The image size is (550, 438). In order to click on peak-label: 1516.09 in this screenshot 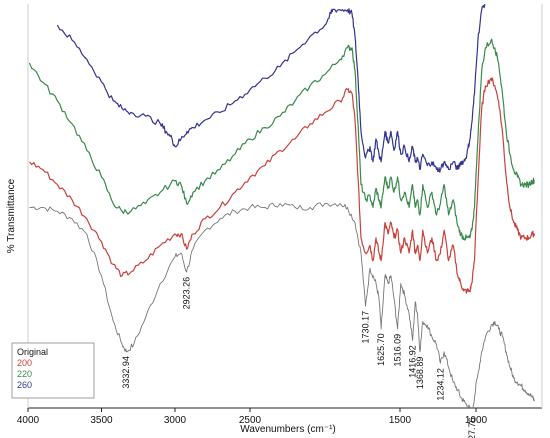, I will do `click(398, 350)`.